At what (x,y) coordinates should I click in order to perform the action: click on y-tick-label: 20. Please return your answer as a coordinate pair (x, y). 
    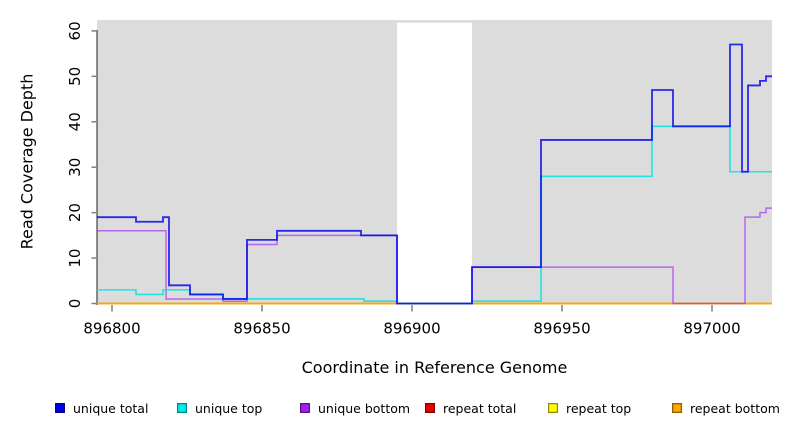
    Looking at the image, I should click on (75, 212).